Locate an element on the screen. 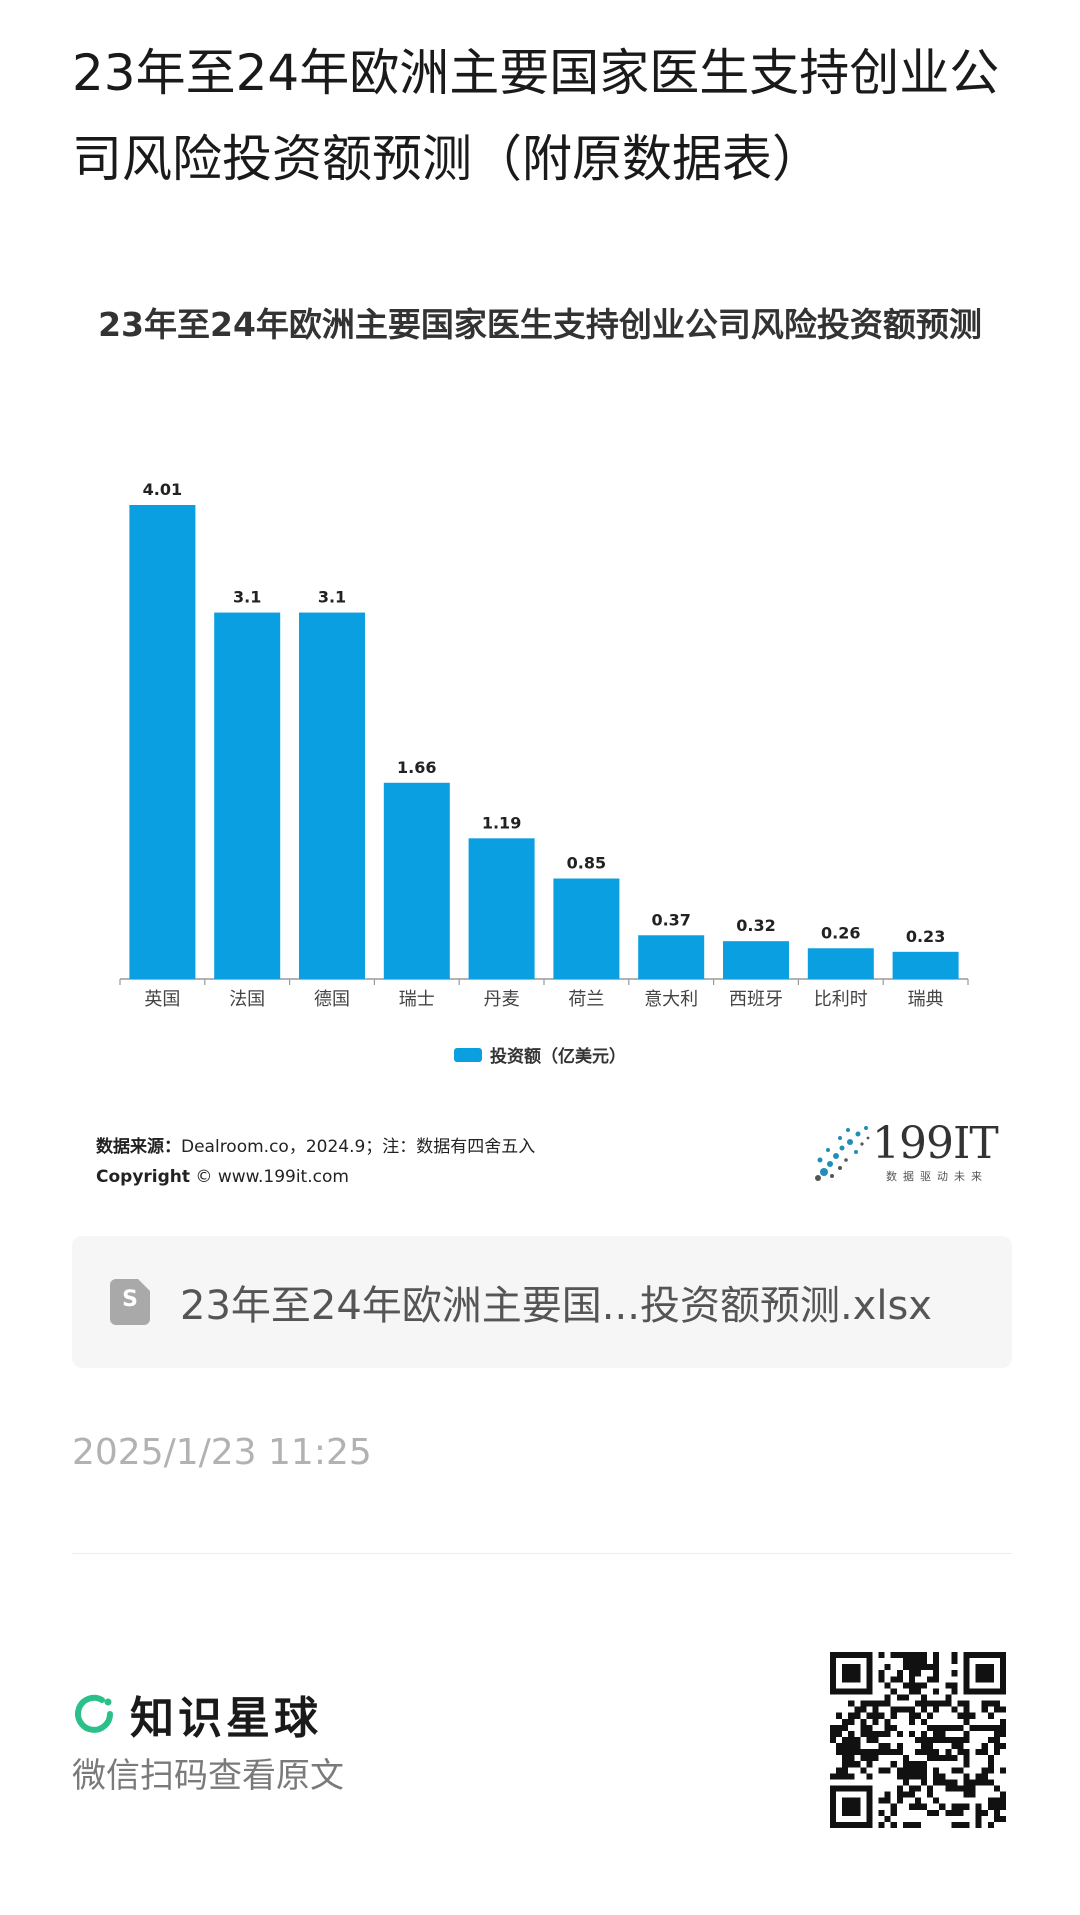 This screenshot has width=1080, height=1915. footer-brand: 知识星球 is located at coordinates (197, 1714).